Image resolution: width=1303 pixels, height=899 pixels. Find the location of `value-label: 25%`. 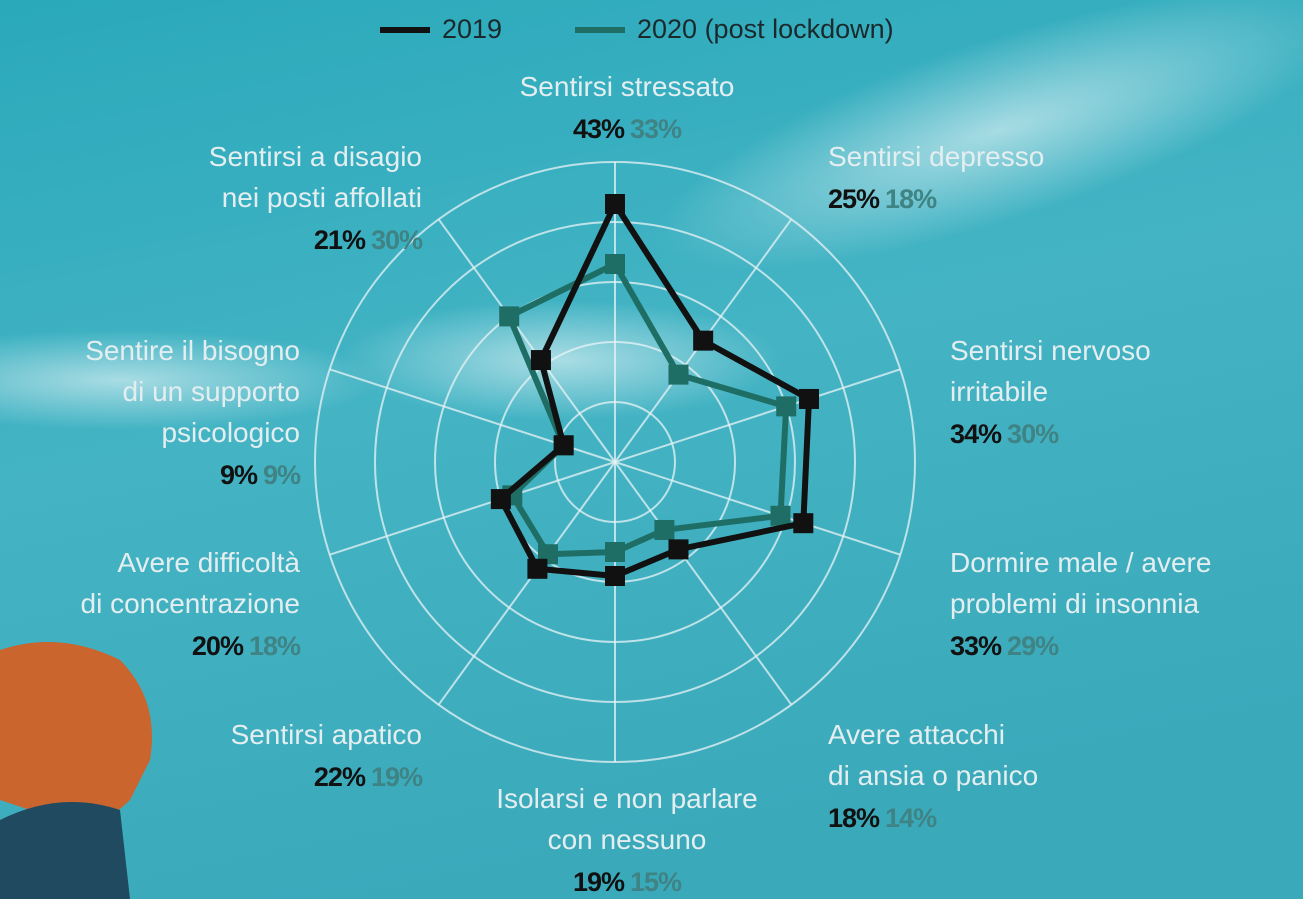

value-label: 25% is located at coordinates (854, 199).